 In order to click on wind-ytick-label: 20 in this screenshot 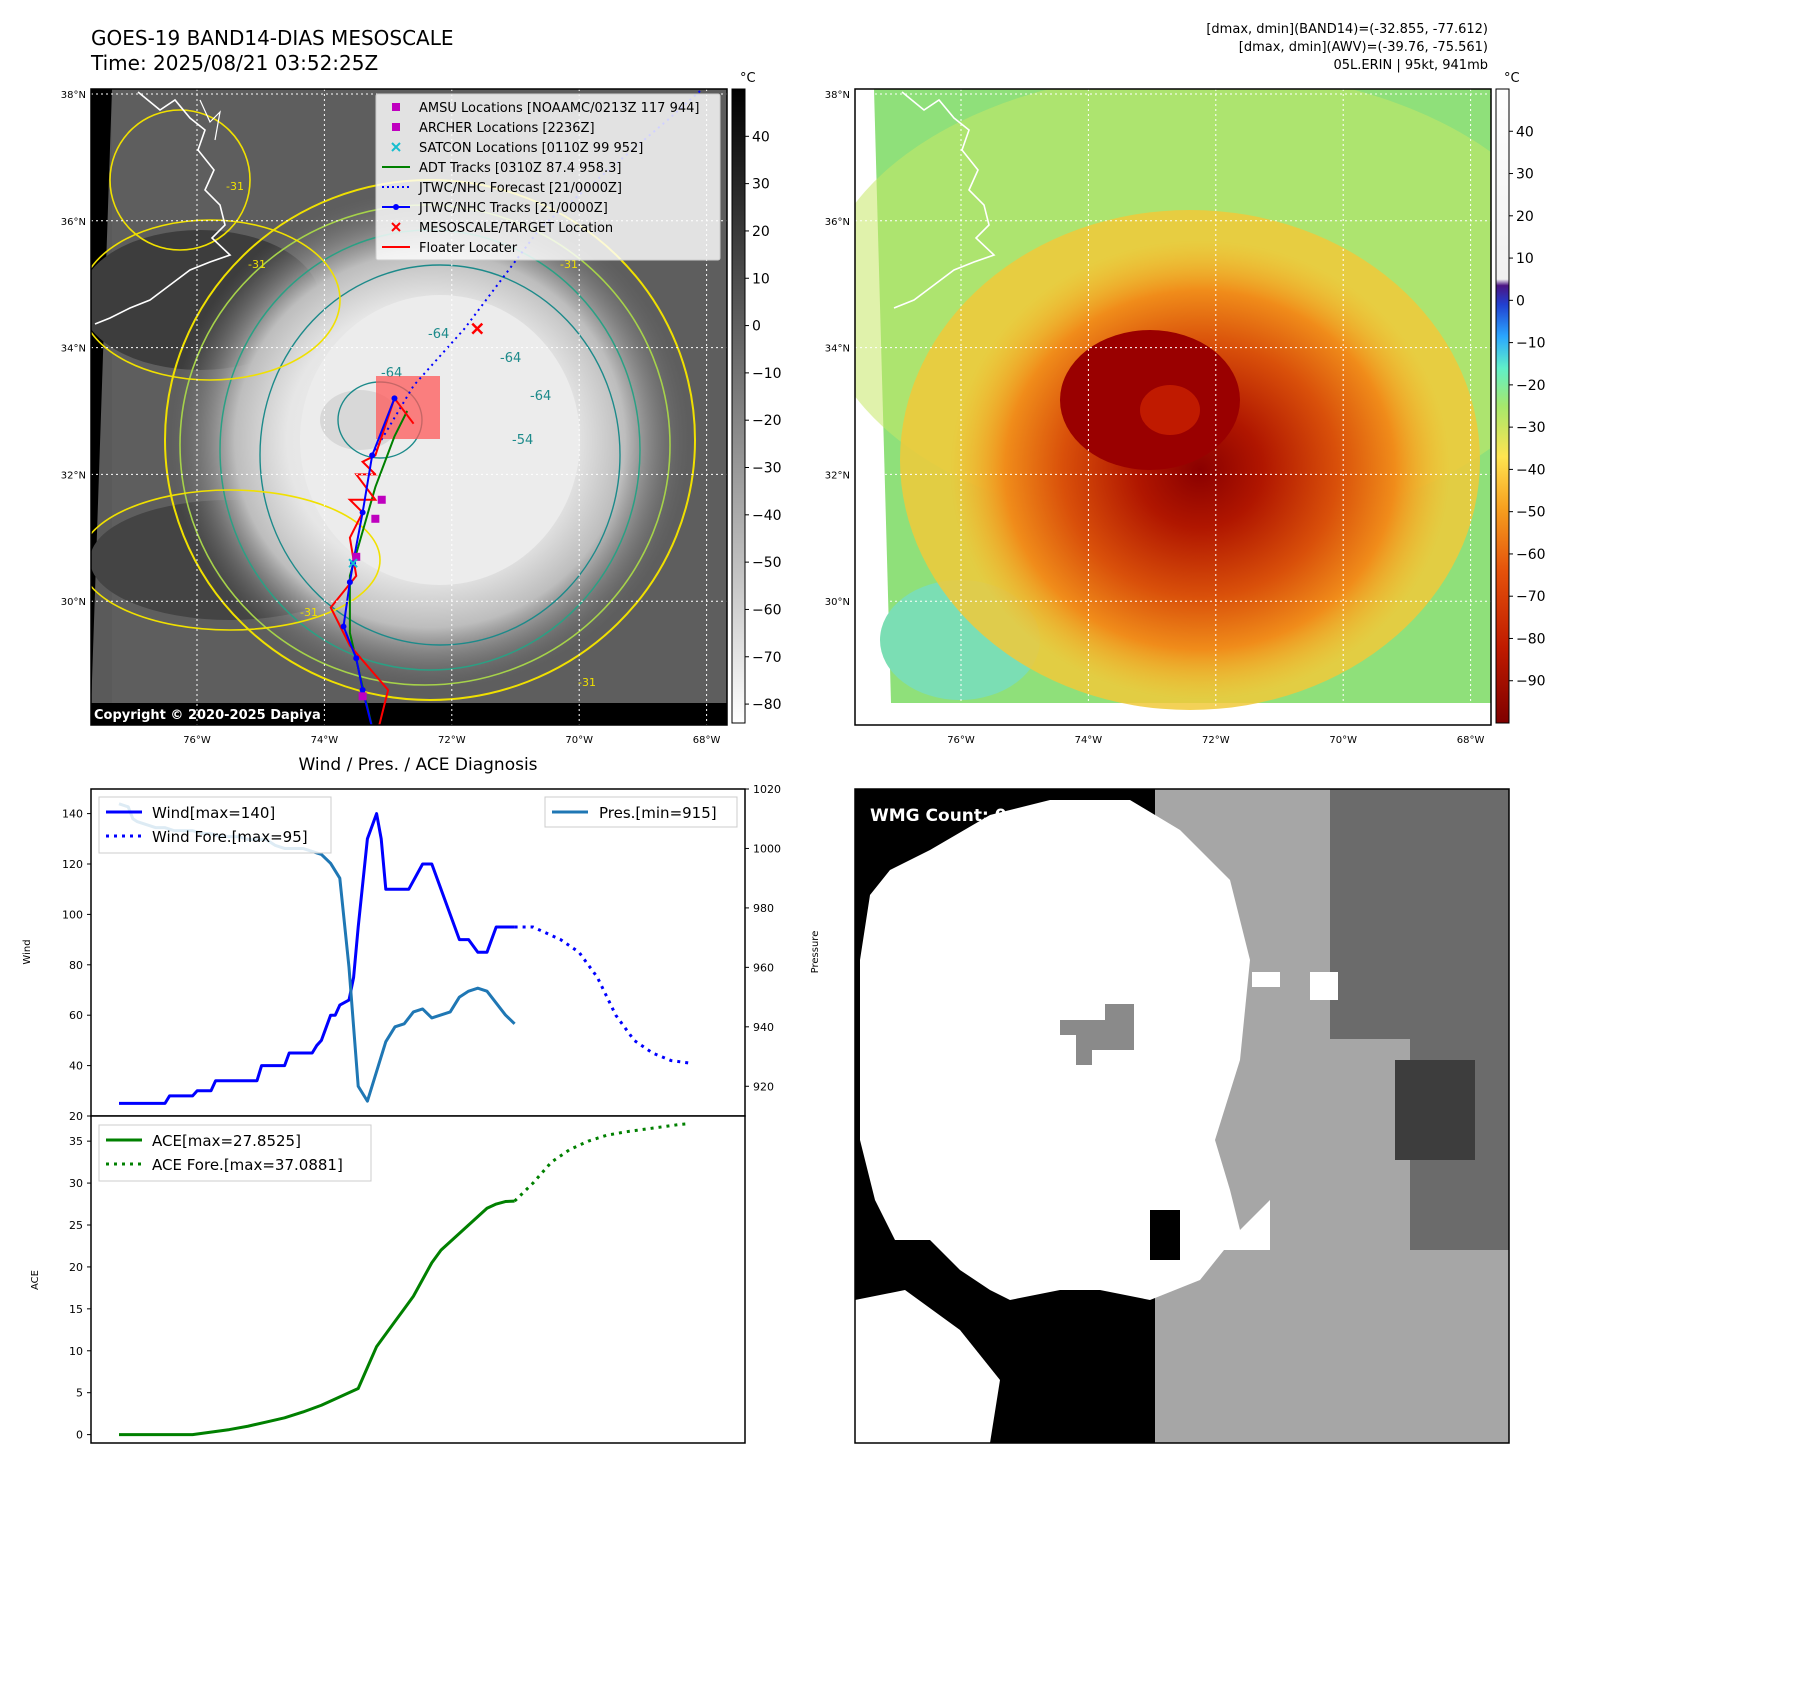, I will do `click(76, 1116)`.